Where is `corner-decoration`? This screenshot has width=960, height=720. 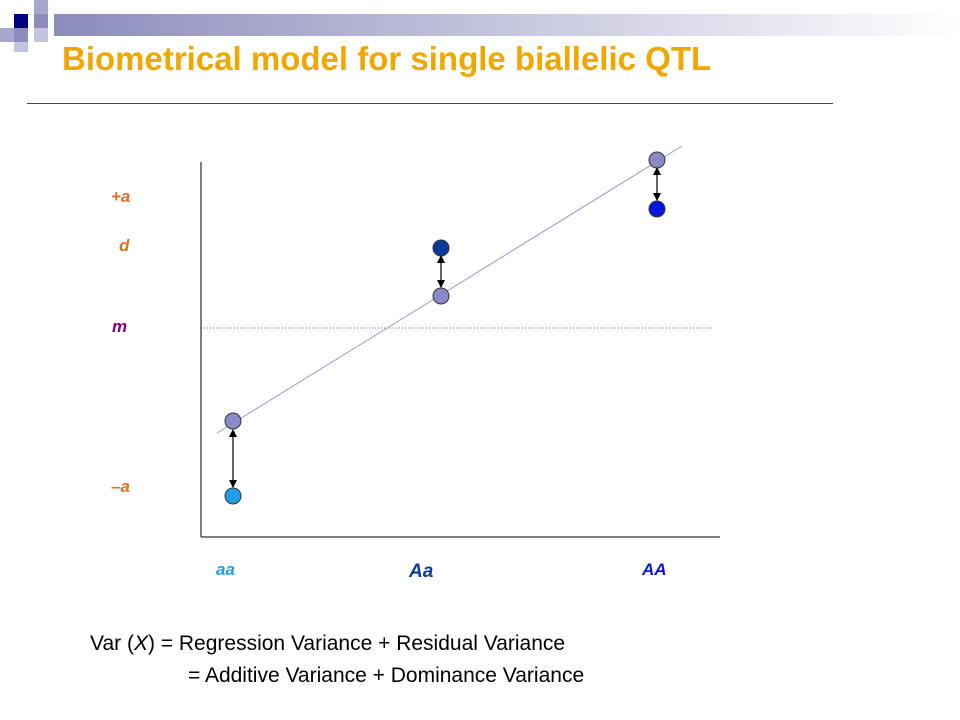
corner-decoration is located at coordinates (480, 26).